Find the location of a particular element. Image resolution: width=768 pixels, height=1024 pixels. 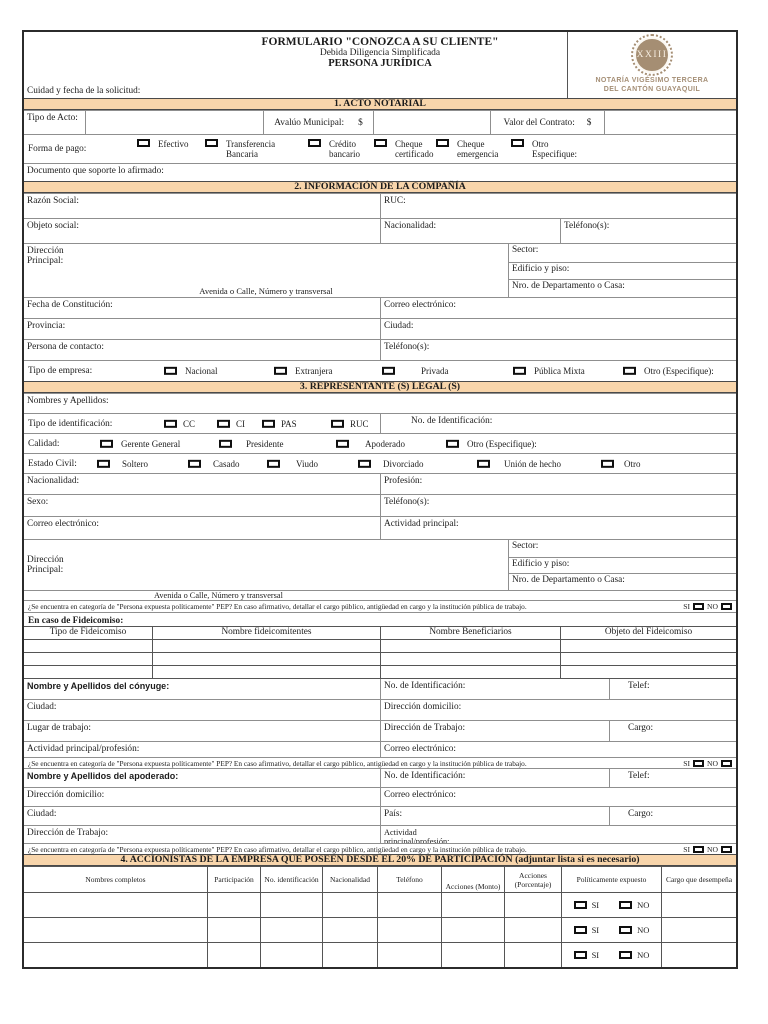

checkbox-gerente-general: Gerente General is located at coordinates (140, 443).